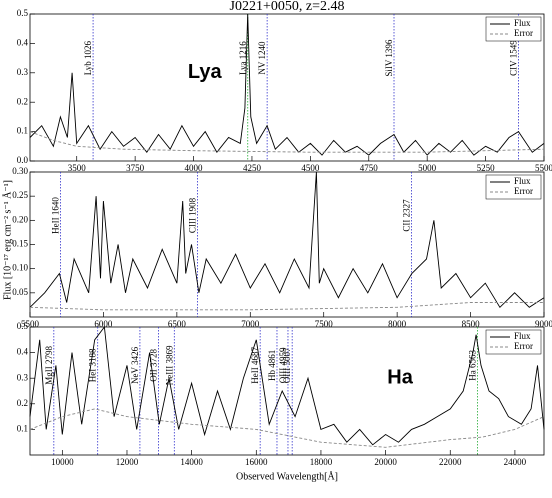  What do you see at coordinates (177, 324) in the screenshot?
I see `x-tick-label: 6500` at bounding box center [177, 324].